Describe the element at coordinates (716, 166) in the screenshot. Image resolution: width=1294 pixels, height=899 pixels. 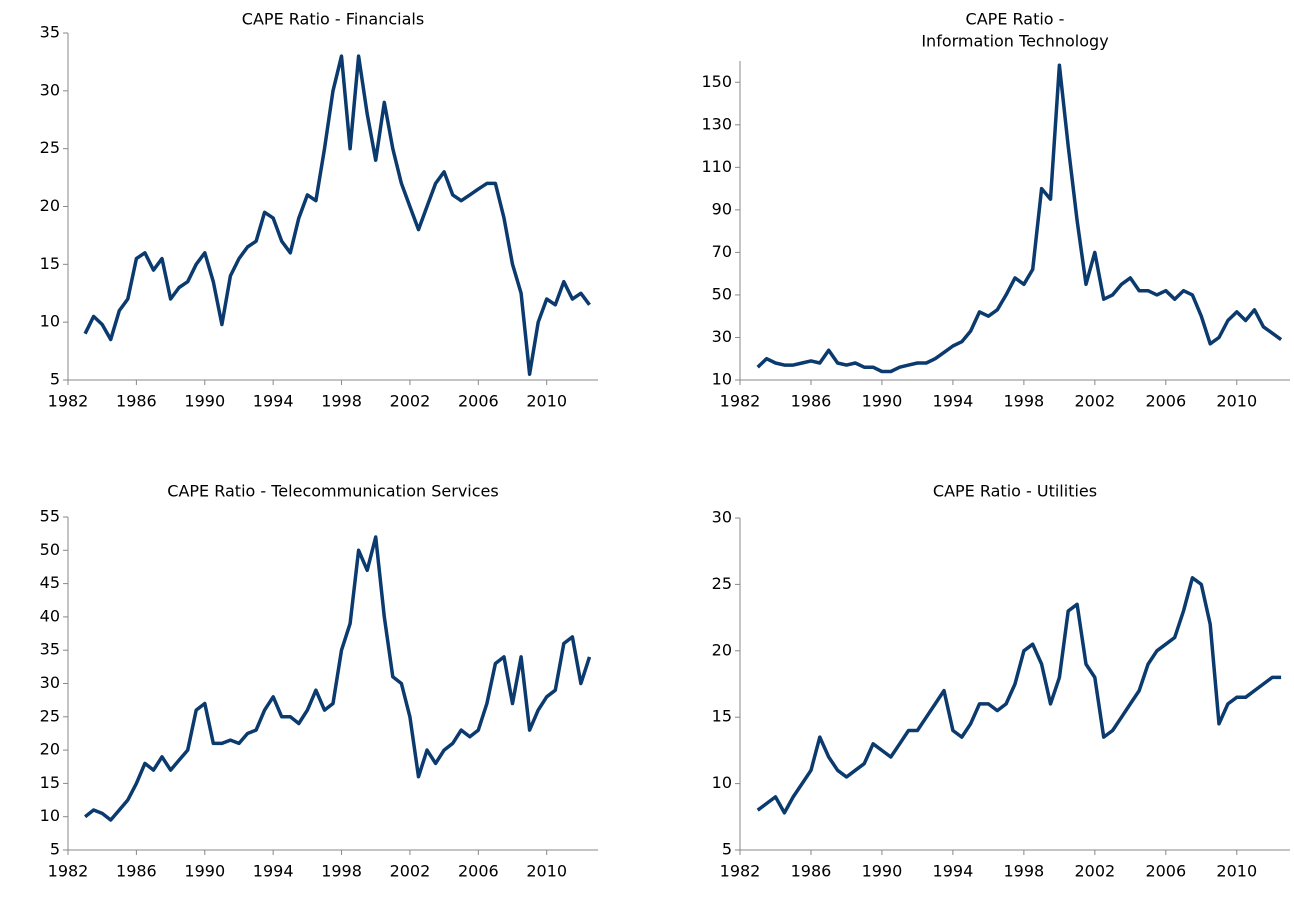
I see `y-tick-label: 110` at that location.